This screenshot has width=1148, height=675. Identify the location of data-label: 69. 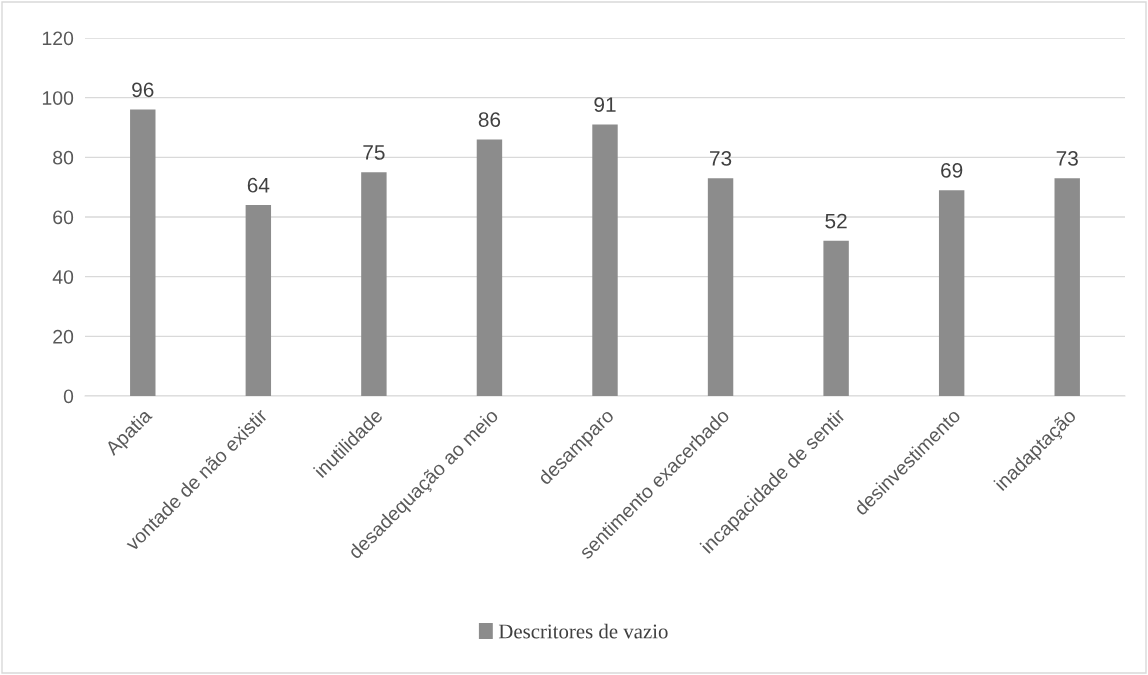
(952, 170).